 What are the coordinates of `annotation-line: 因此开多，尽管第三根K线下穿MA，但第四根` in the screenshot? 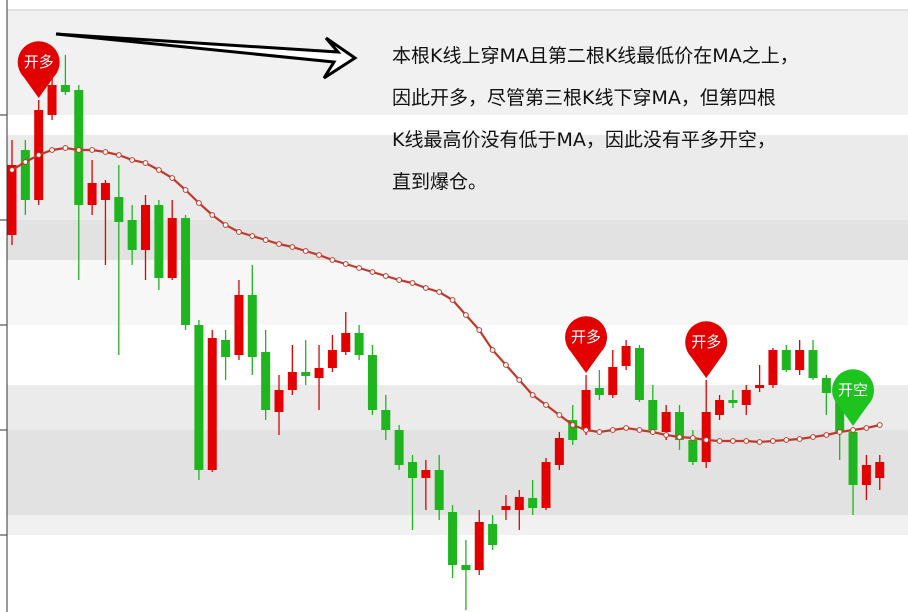 It's located at (584, 98).